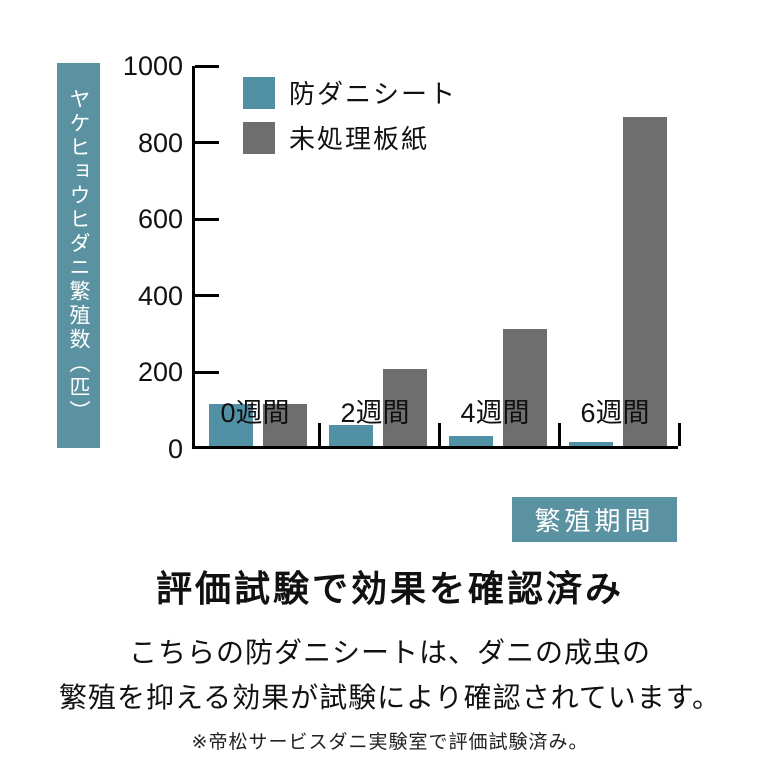 The image size is (780, 780). What do you see at coordinates (495, 413) in the screenshot?
I see `x-tick-label-4週間: 4週間` at bounding box center [495, 413].